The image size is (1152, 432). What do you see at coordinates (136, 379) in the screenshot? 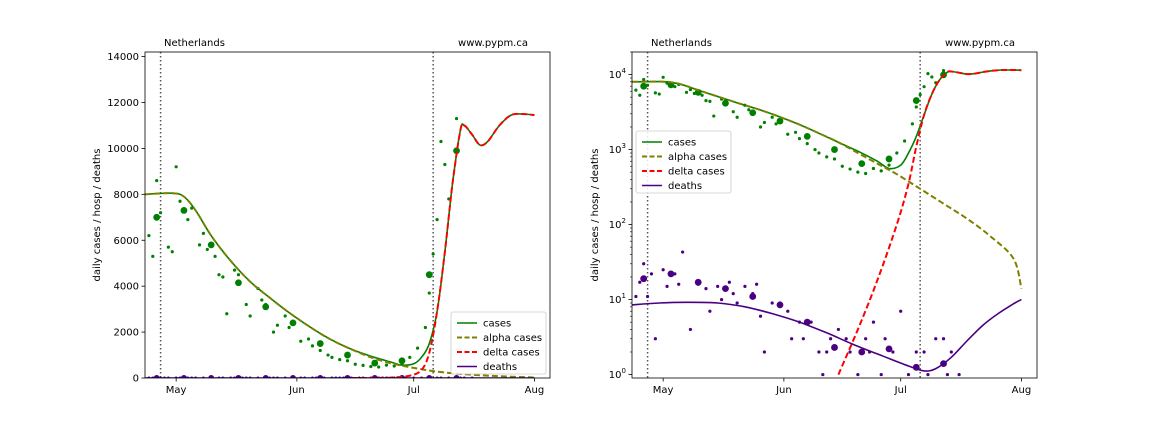
I see `left-y-tick-label-0: 0` at bounding box center [136, 379].